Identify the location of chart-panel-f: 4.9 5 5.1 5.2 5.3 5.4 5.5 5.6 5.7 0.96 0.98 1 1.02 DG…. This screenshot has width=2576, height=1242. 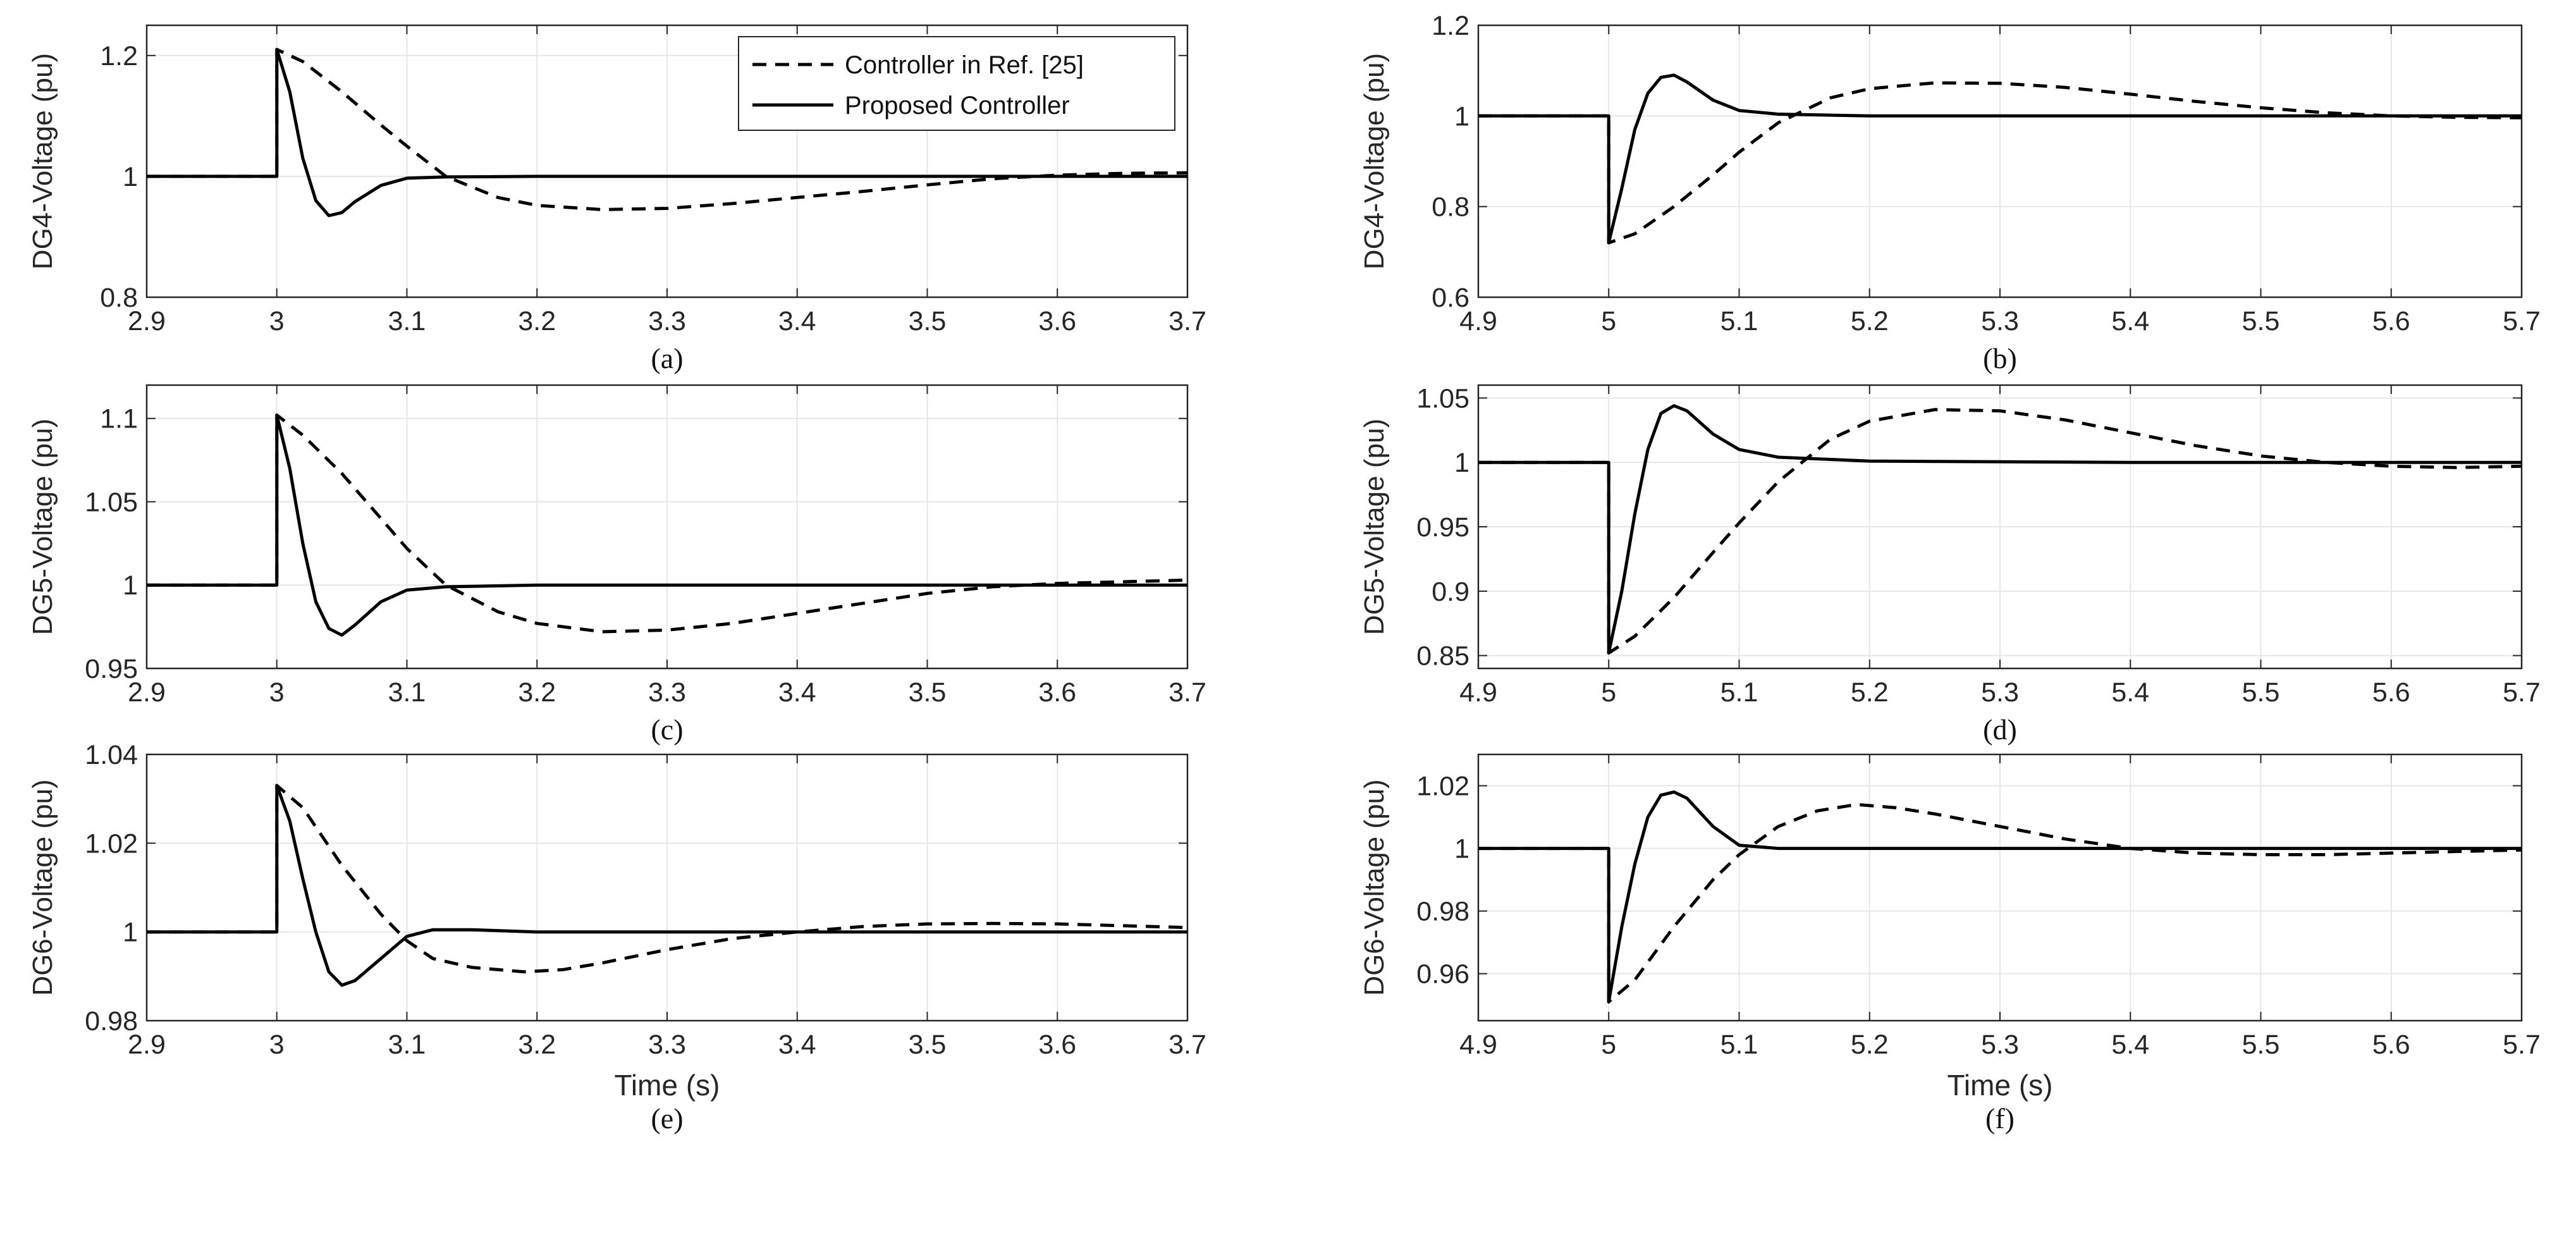
(1950, 943).